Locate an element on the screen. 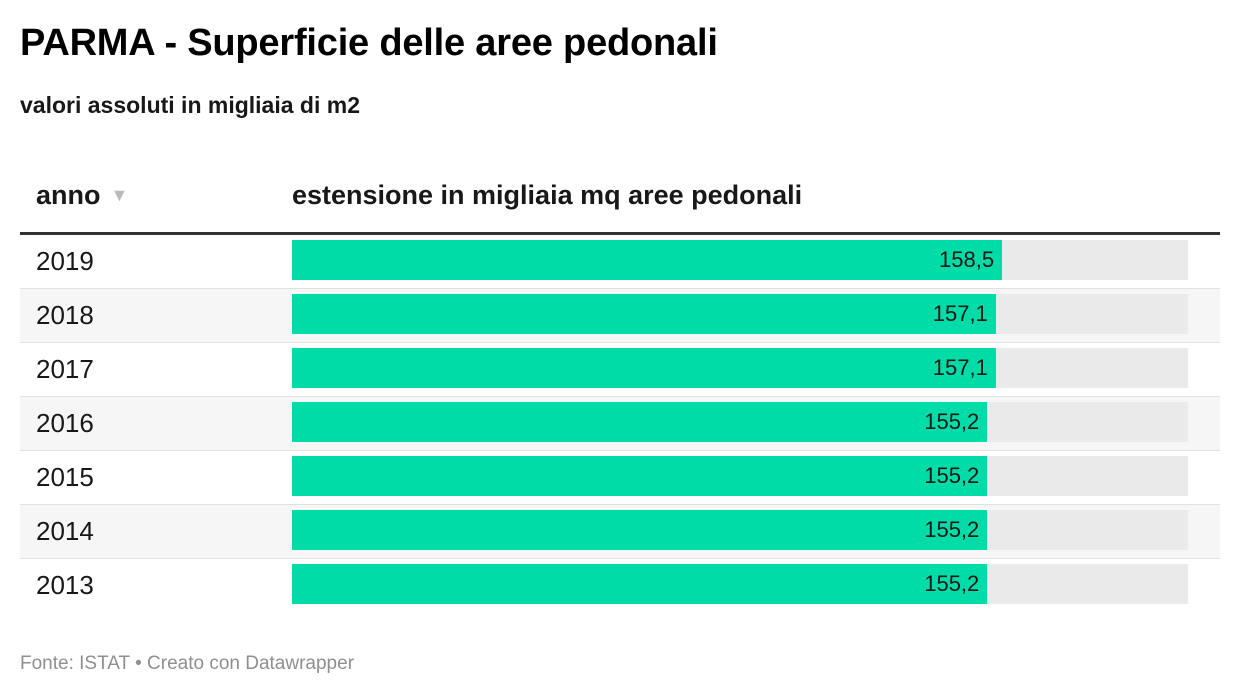 The image size is (1240, 698). year-cell: 2015 is located at coordinates (65, 477).